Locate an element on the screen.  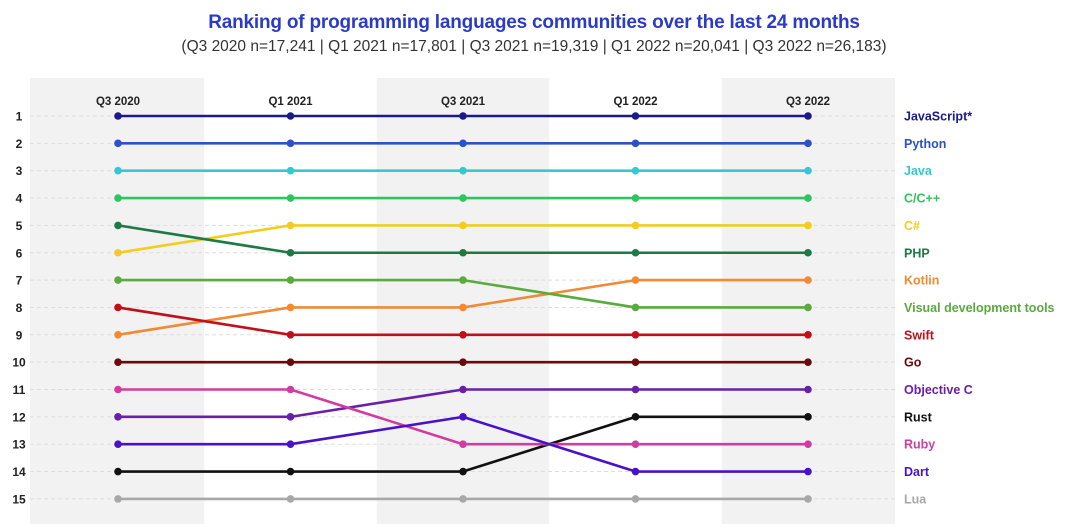
series-label: Ruby is located at coordinates (919, 445).